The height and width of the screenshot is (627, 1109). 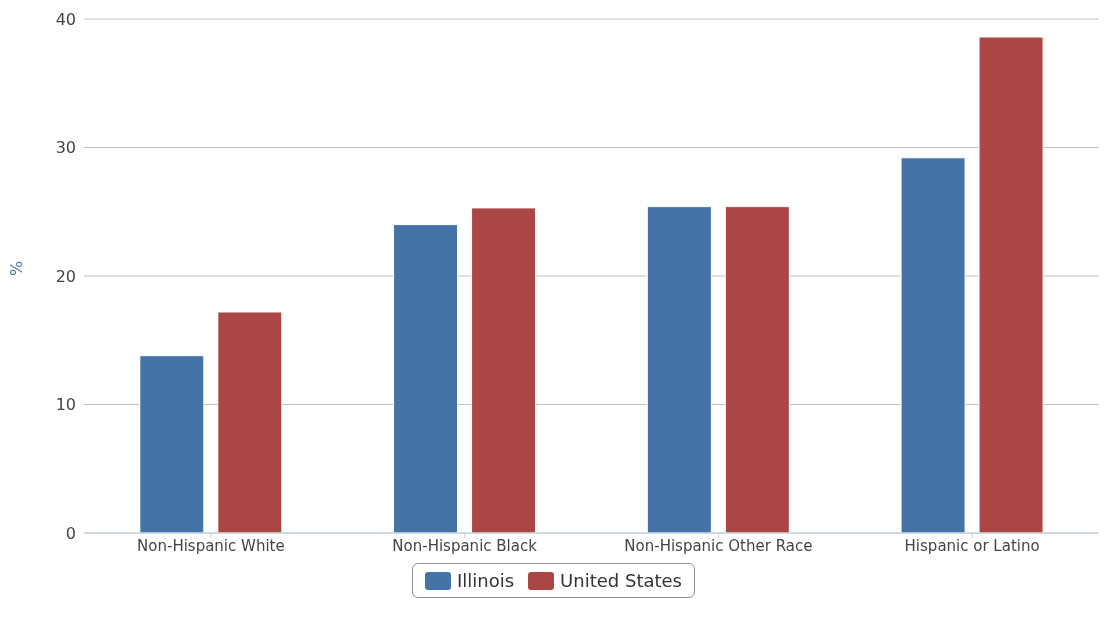 What do you see at coordinates (65, 19) in the screenshot?
I see `y-tick-label: 40` at bounding box center [65, 19].